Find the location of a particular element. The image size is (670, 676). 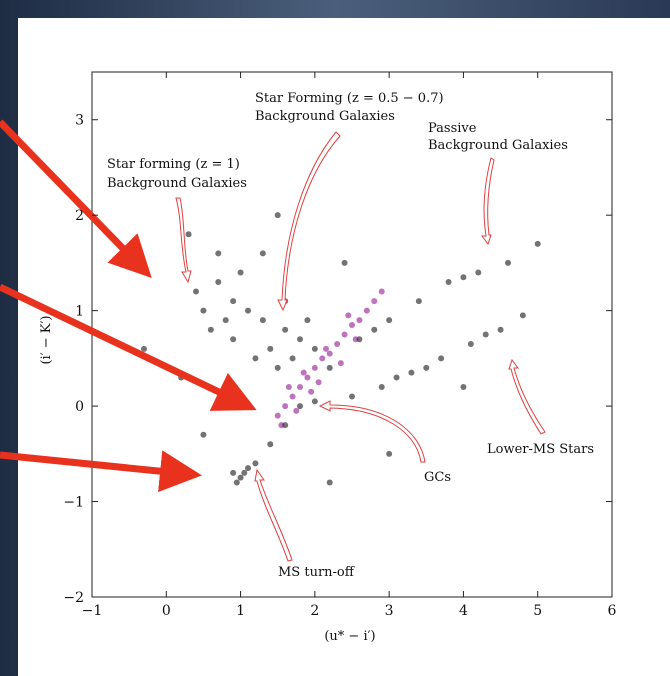

x-axis-label: (u* − i′) is located at coordinates (349, 636).